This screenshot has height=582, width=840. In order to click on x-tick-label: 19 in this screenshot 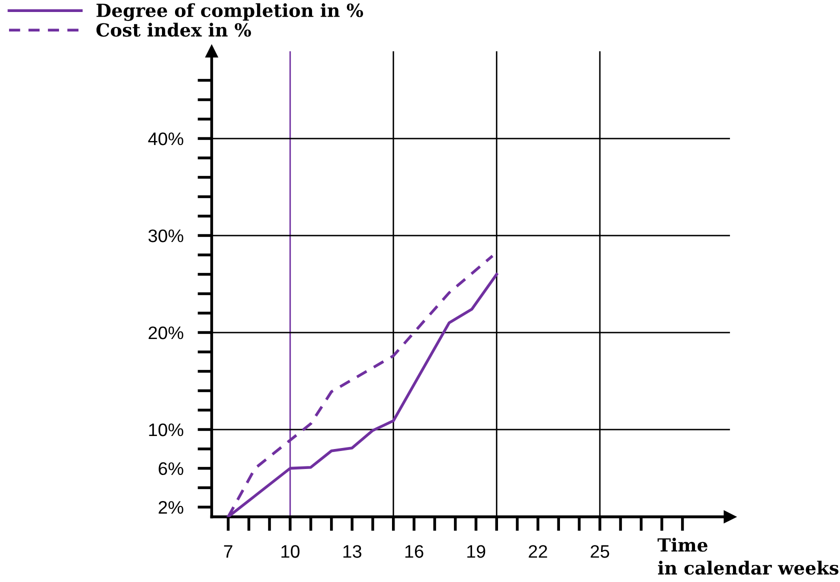, I will do `click(476, 551)`.